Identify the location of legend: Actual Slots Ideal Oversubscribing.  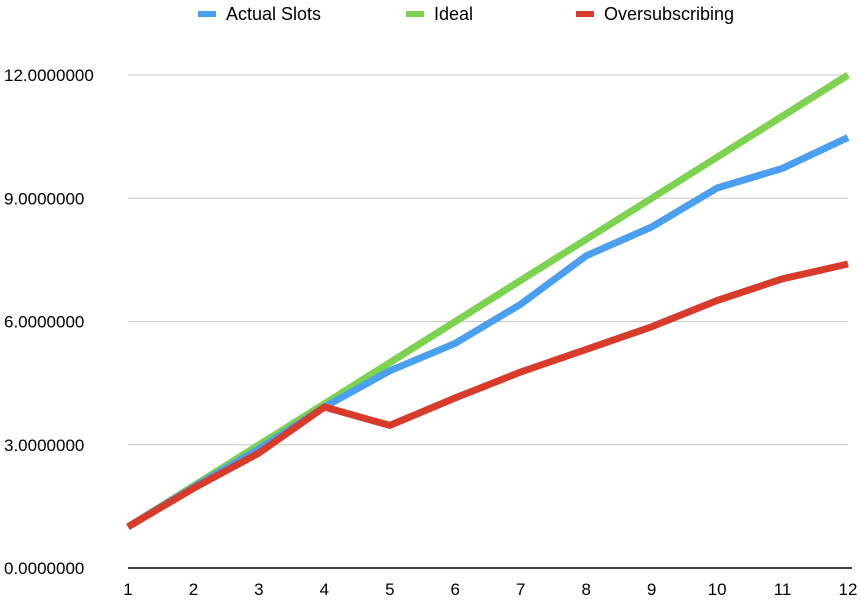
(466, 14).